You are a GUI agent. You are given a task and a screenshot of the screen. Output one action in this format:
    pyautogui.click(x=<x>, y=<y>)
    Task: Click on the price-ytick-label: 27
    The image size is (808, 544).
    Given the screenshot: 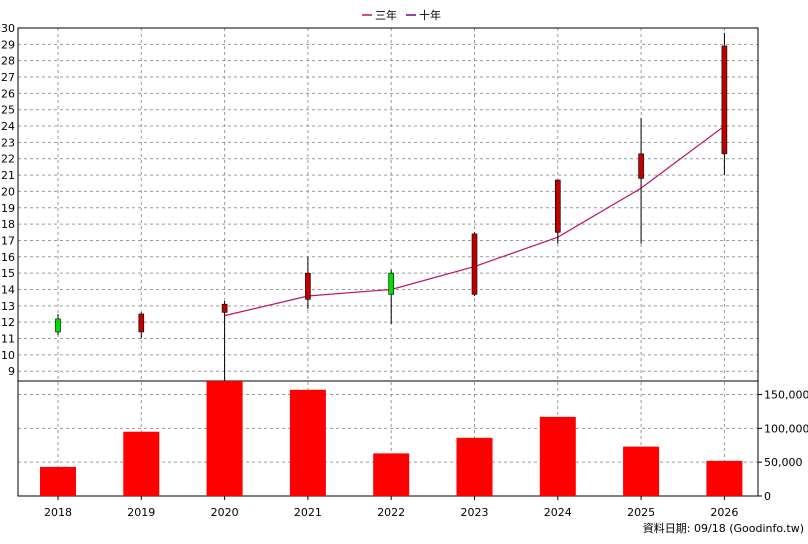 What is the action you would take?
    pyautogui.click(x=8, y=77)
    